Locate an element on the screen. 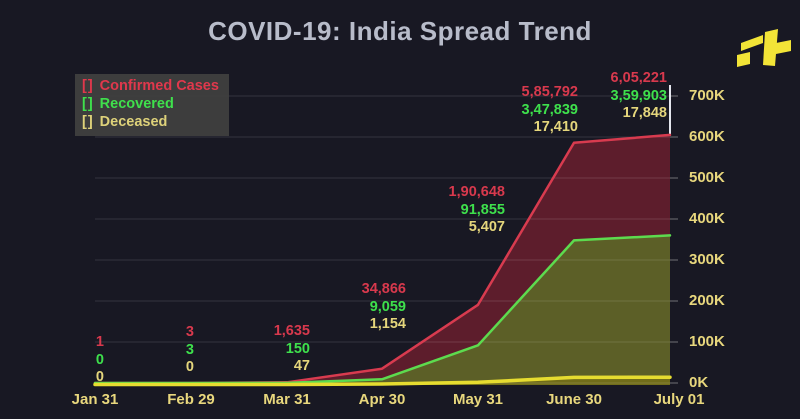 Image resolution: width=800 pixels, height=419 pixels. value-deceased: 47 is located at coordinates (301, 366).